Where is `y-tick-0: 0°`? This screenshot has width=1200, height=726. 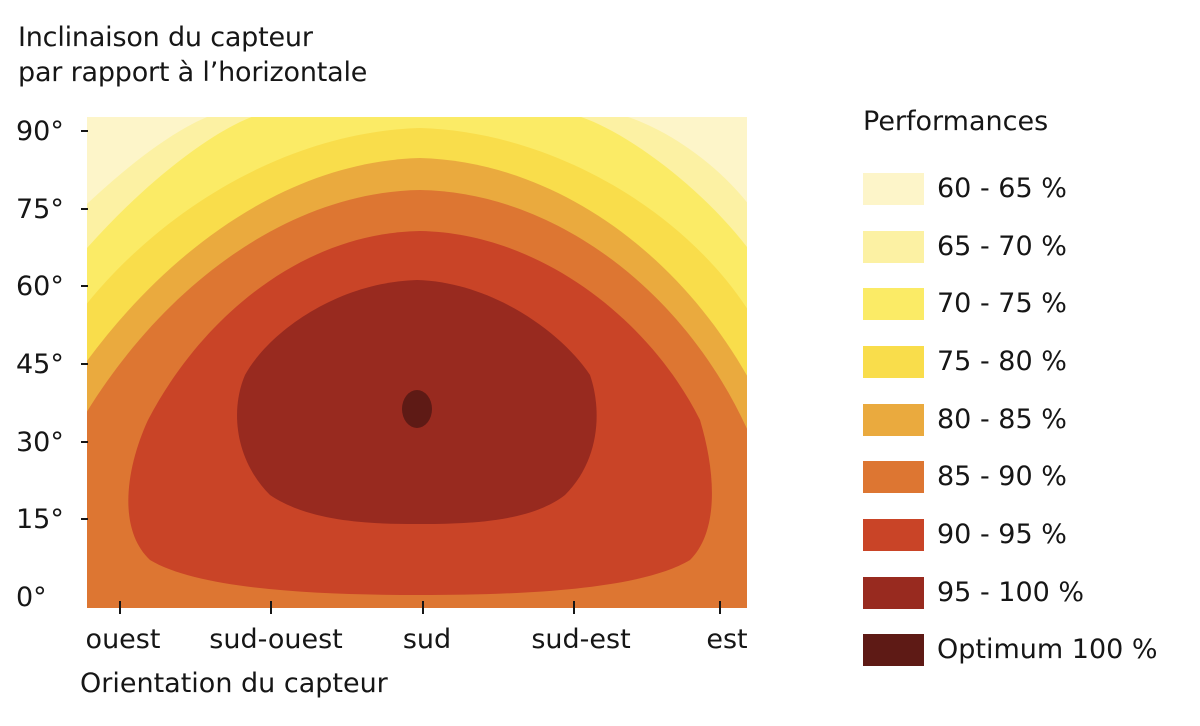 y-tick-0: 0° is located at coordinates (31, 597).